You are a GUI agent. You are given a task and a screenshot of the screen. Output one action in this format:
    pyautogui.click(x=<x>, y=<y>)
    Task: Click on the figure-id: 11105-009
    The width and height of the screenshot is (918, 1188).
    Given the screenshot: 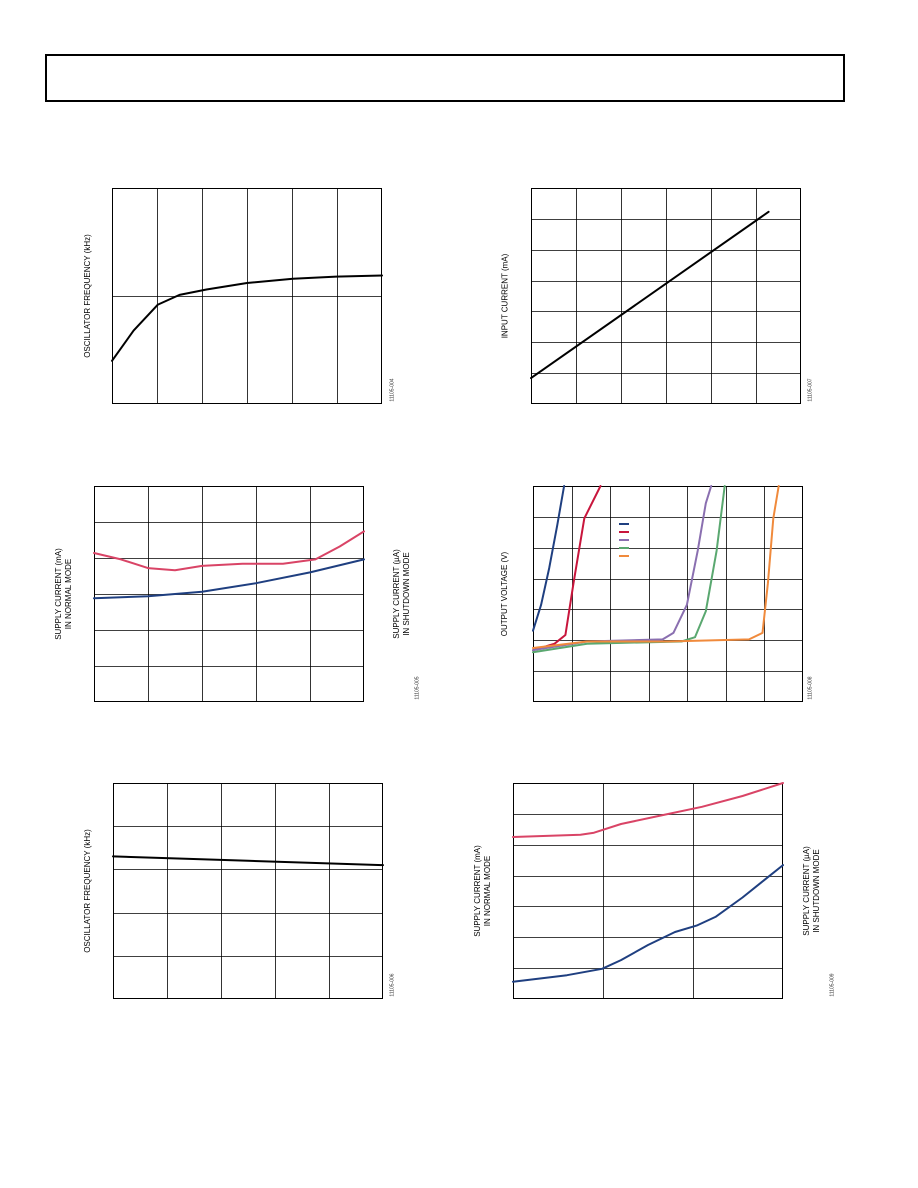 What is the action you would take?
    pyautogui.click(x=832, y=985)
    